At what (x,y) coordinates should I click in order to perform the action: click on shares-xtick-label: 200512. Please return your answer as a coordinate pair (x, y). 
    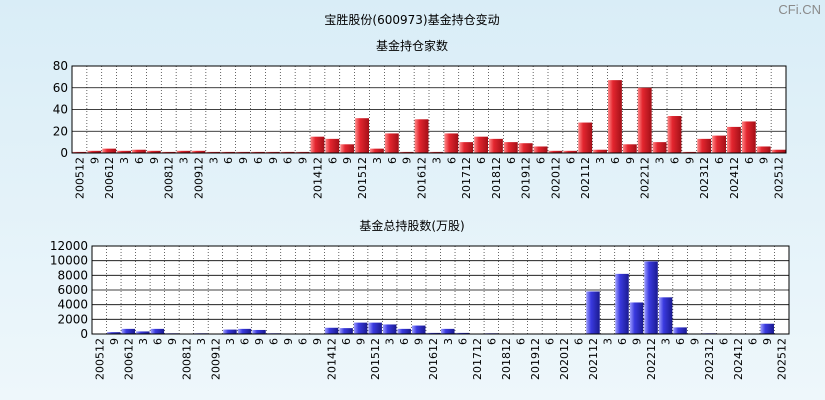
    Looking at the image, I should click on (99, 359).